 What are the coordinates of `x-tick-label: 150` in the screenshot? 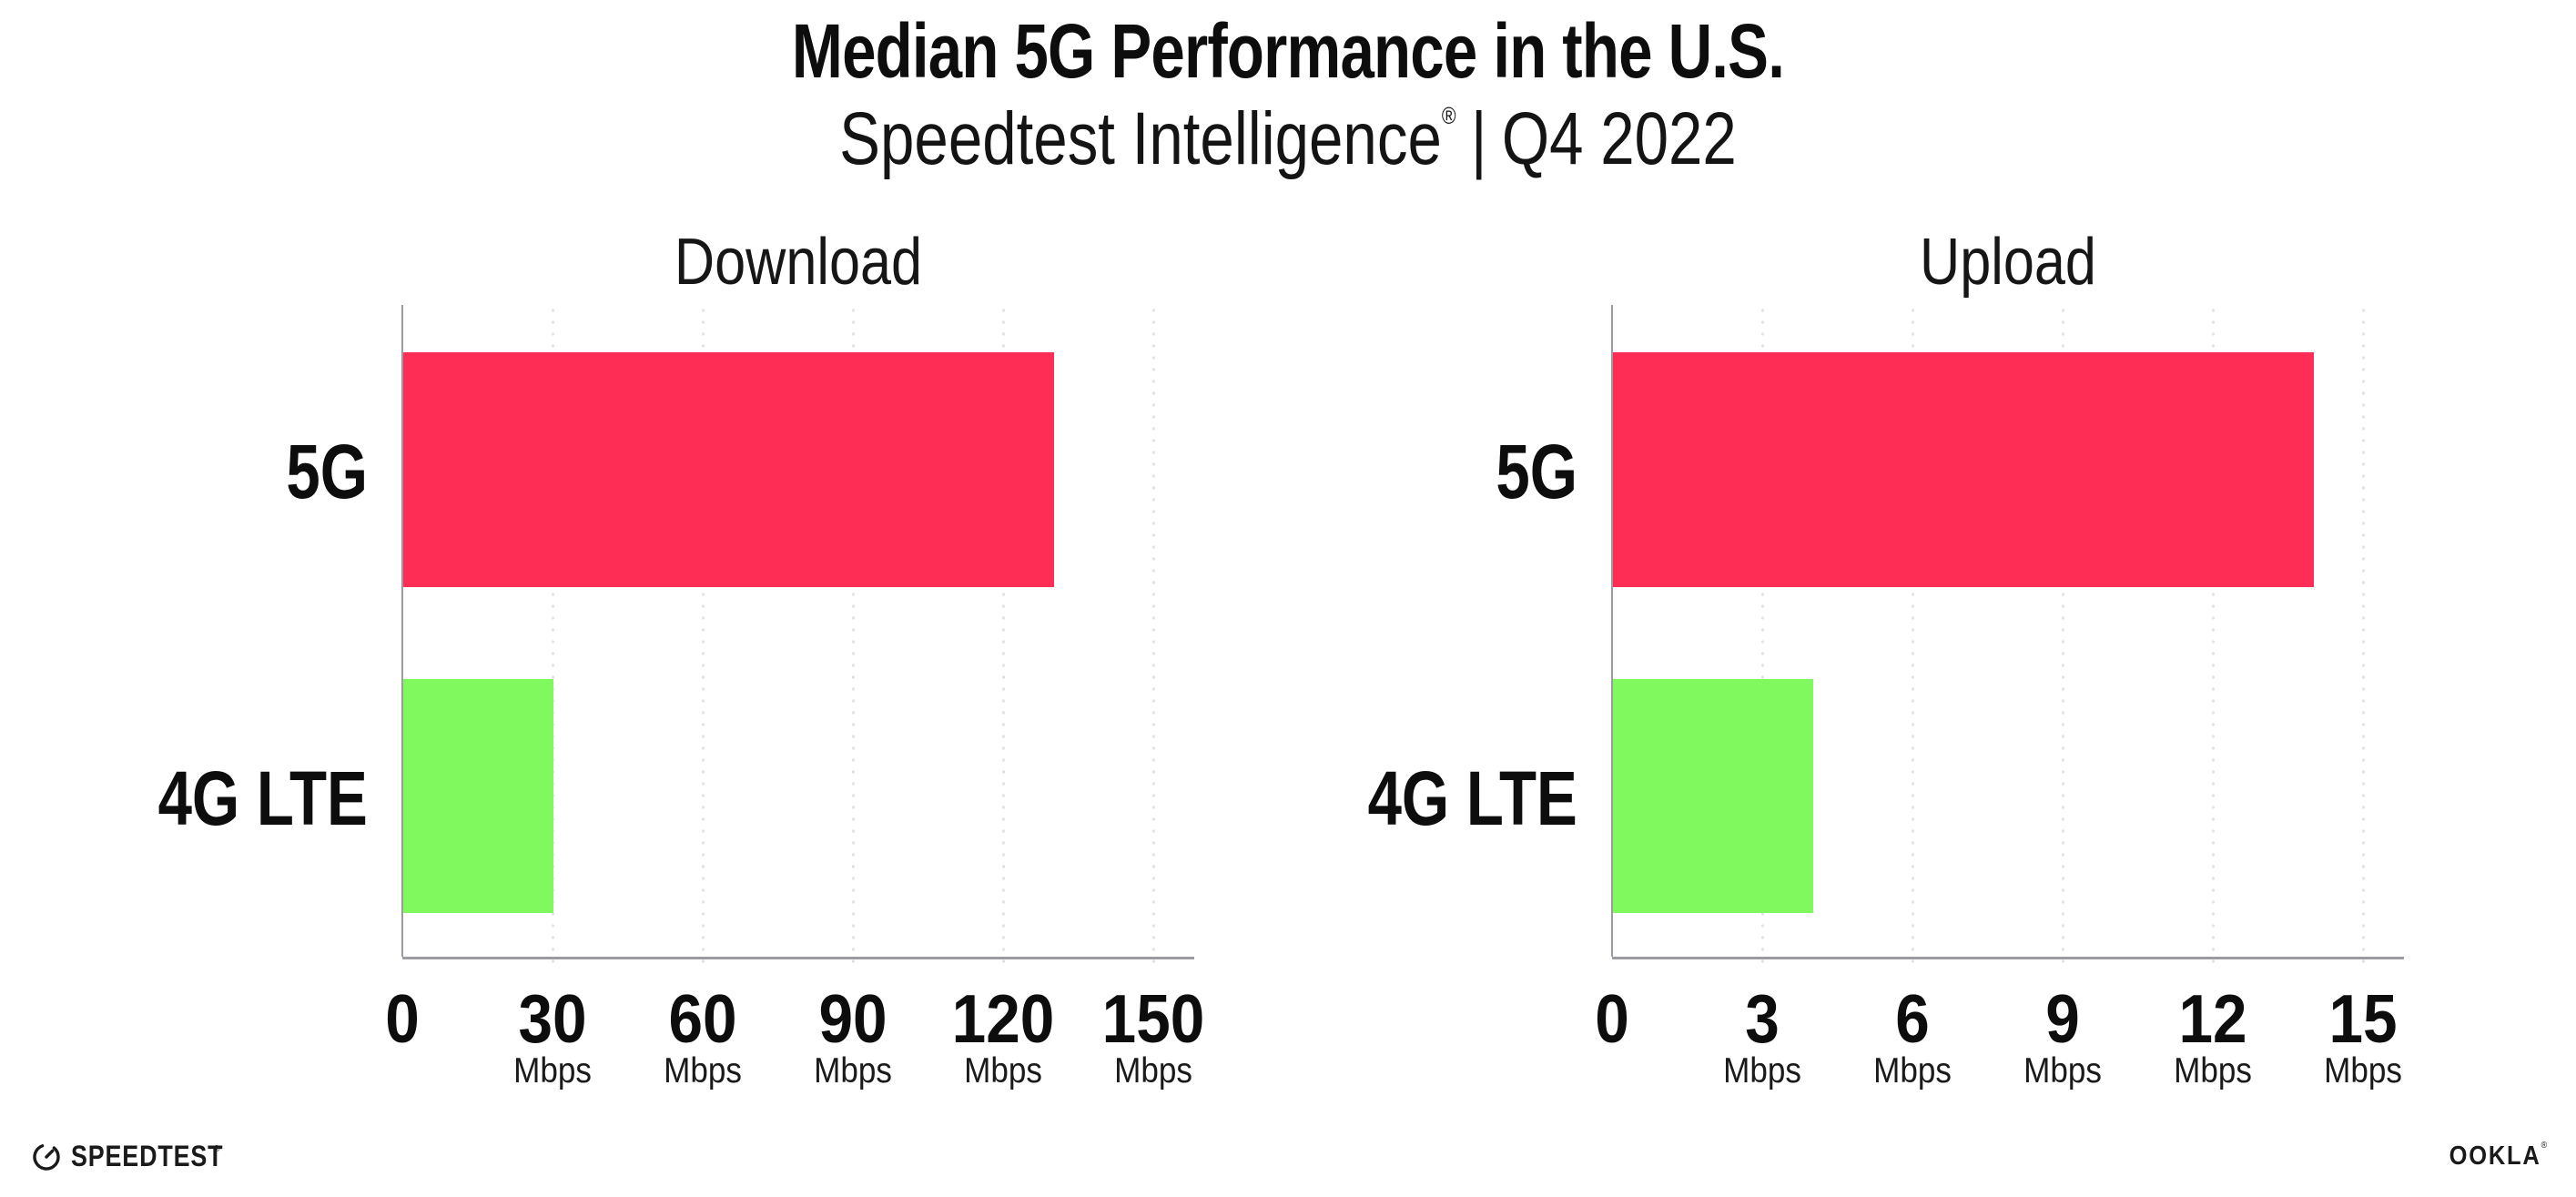 It's located at (1153, 1018).